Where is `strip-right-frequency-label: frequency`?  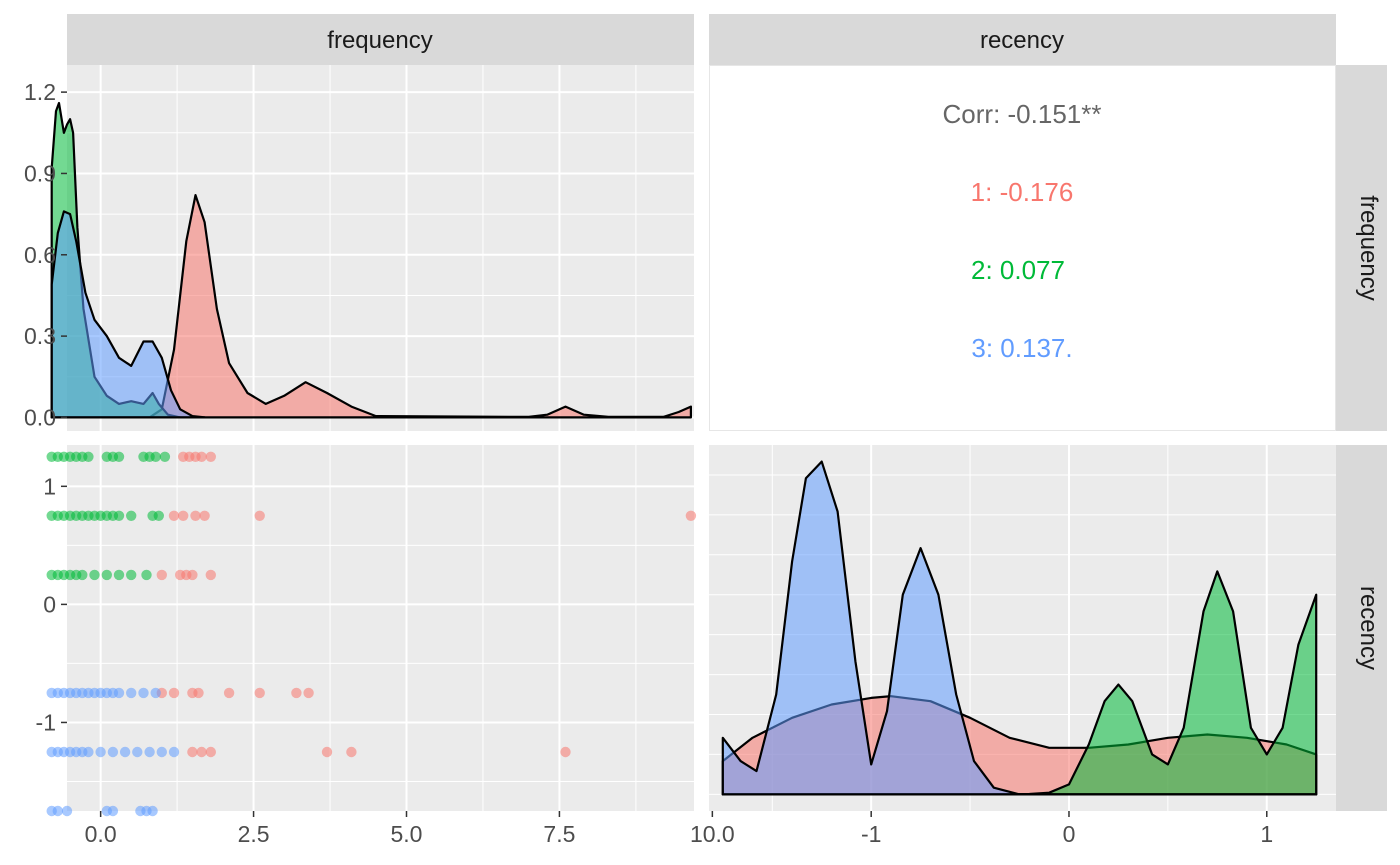
strip-right-frequency-label: frequency is located at coordinates (1368, 247).